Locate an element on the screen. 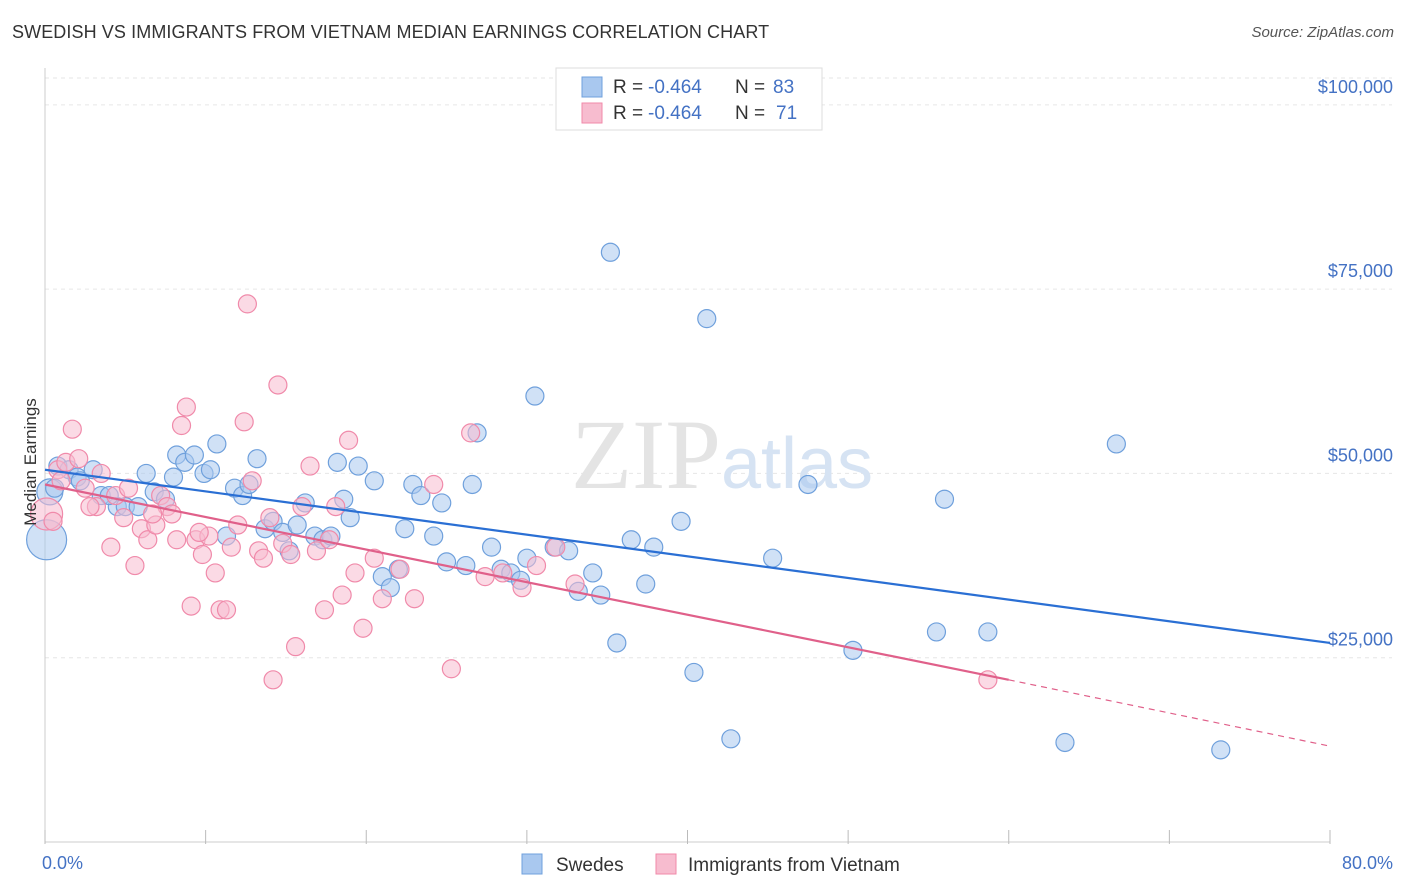 This screenshot has width=1406, height=892. watermark-zip: ZIP is located at coordinates (646, 454).